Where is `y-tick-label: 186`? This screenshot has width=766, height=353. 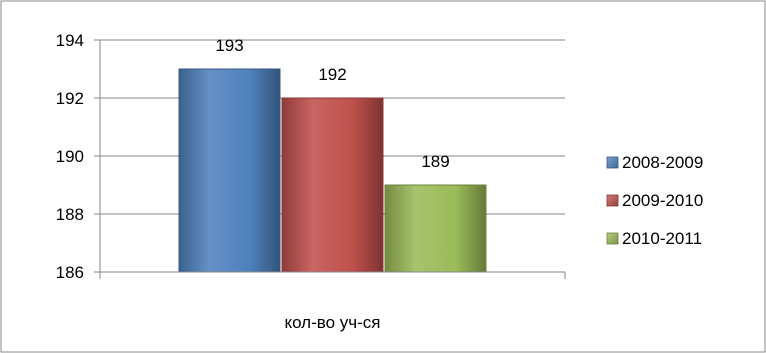
y-tick-label: 186 is located at coordinates (70, 272).